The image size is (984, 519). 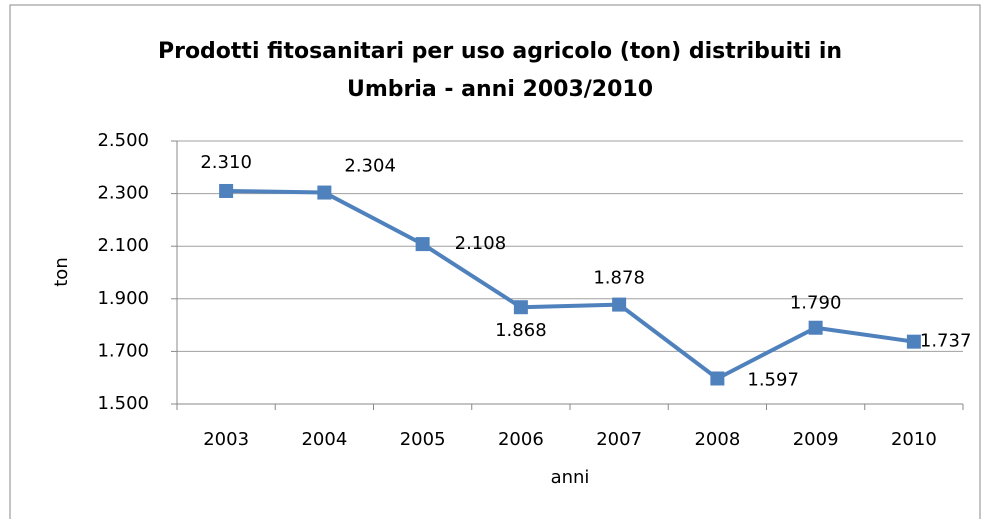 I want to click on y-tick-label: 2.300, so click(x=123, y=193).